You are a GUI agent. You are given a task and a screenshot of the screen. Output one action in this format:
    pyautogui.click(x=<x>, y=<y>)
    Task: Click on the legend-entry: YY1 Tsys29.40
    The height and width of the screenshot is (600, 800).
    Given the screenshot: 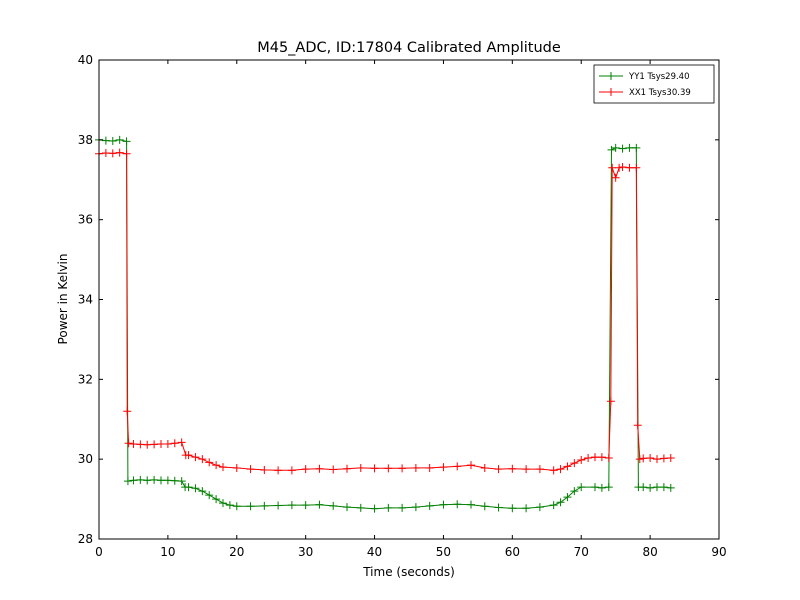 What is the action you would take?
    pyautogui.click(x=644, y=77)
    